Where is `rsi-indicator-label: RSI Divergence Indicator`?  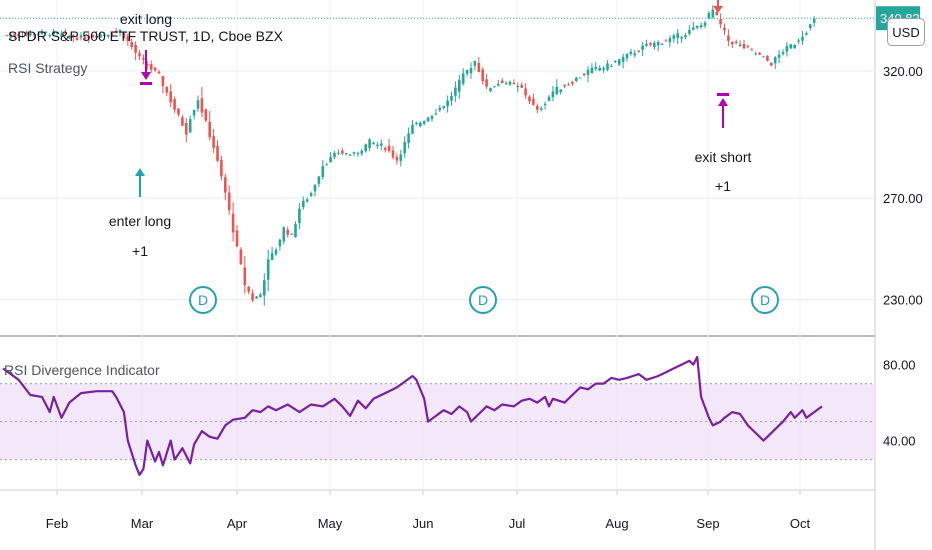 rsi-indicator-label: RSI Divergence Indicator is located at coordinates (82, 370).